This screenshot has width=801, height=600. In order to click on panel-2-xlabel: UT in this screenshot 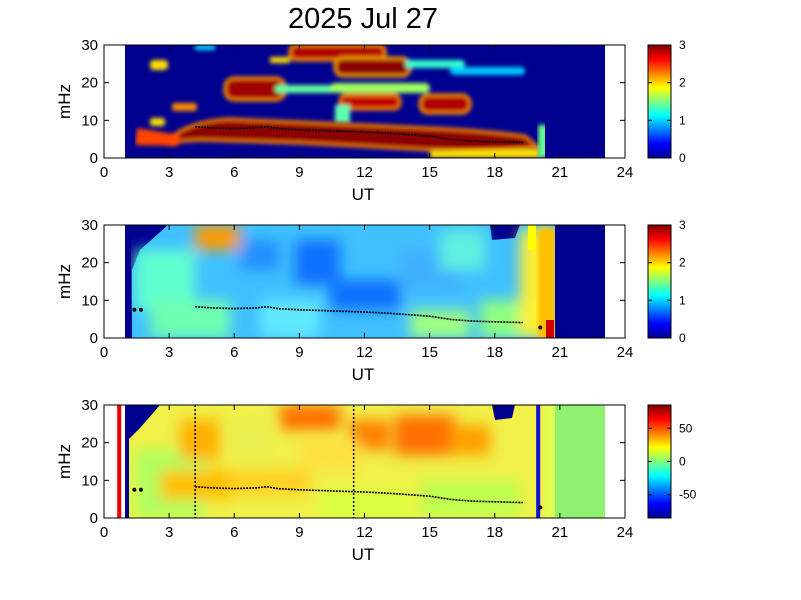, I will do `click(363, 374)`.